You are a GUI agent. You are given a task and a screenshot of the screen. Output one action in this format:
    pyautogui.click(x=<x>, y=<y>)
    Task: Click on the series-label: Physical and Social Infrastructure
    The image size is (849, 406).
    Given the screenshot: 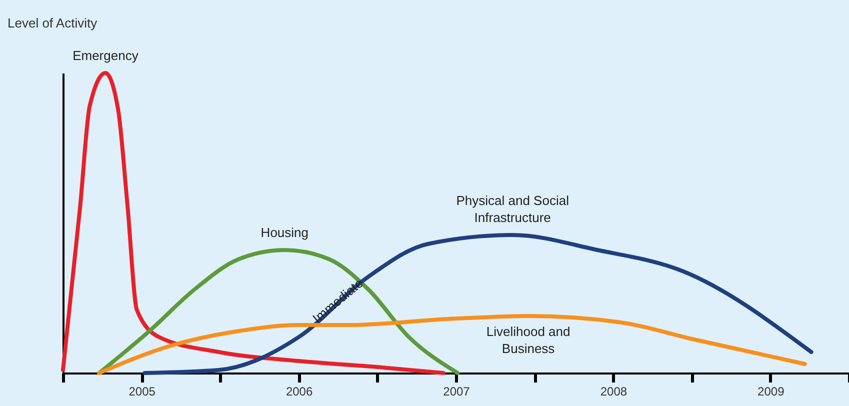 What is the action you would take?
    pyautogui.click(x=513, y=209)
    